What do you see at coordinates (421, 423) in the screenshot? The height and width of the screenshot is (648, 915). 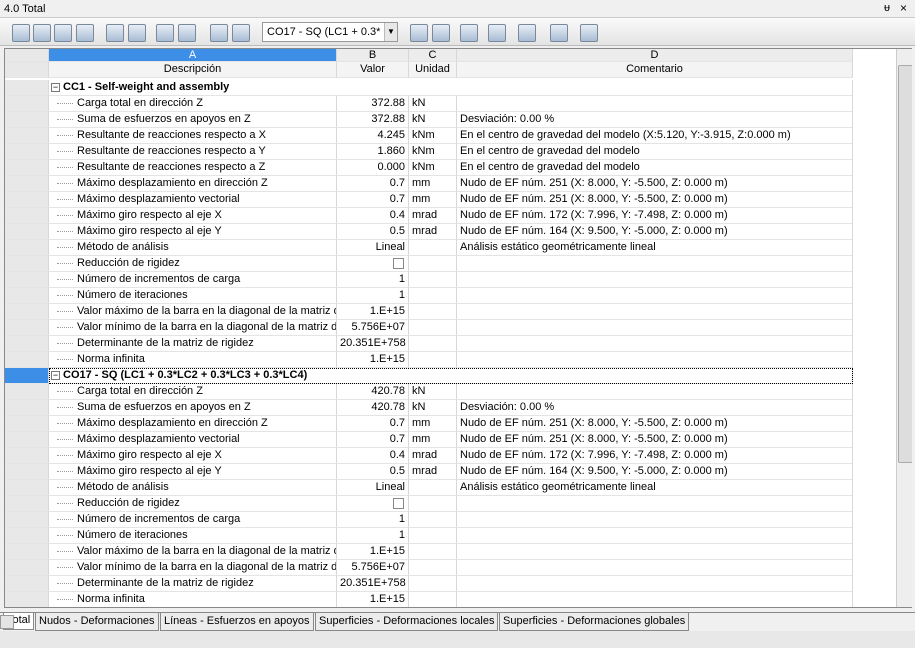 I see `unit: mm` at bounding box center [421, 423].